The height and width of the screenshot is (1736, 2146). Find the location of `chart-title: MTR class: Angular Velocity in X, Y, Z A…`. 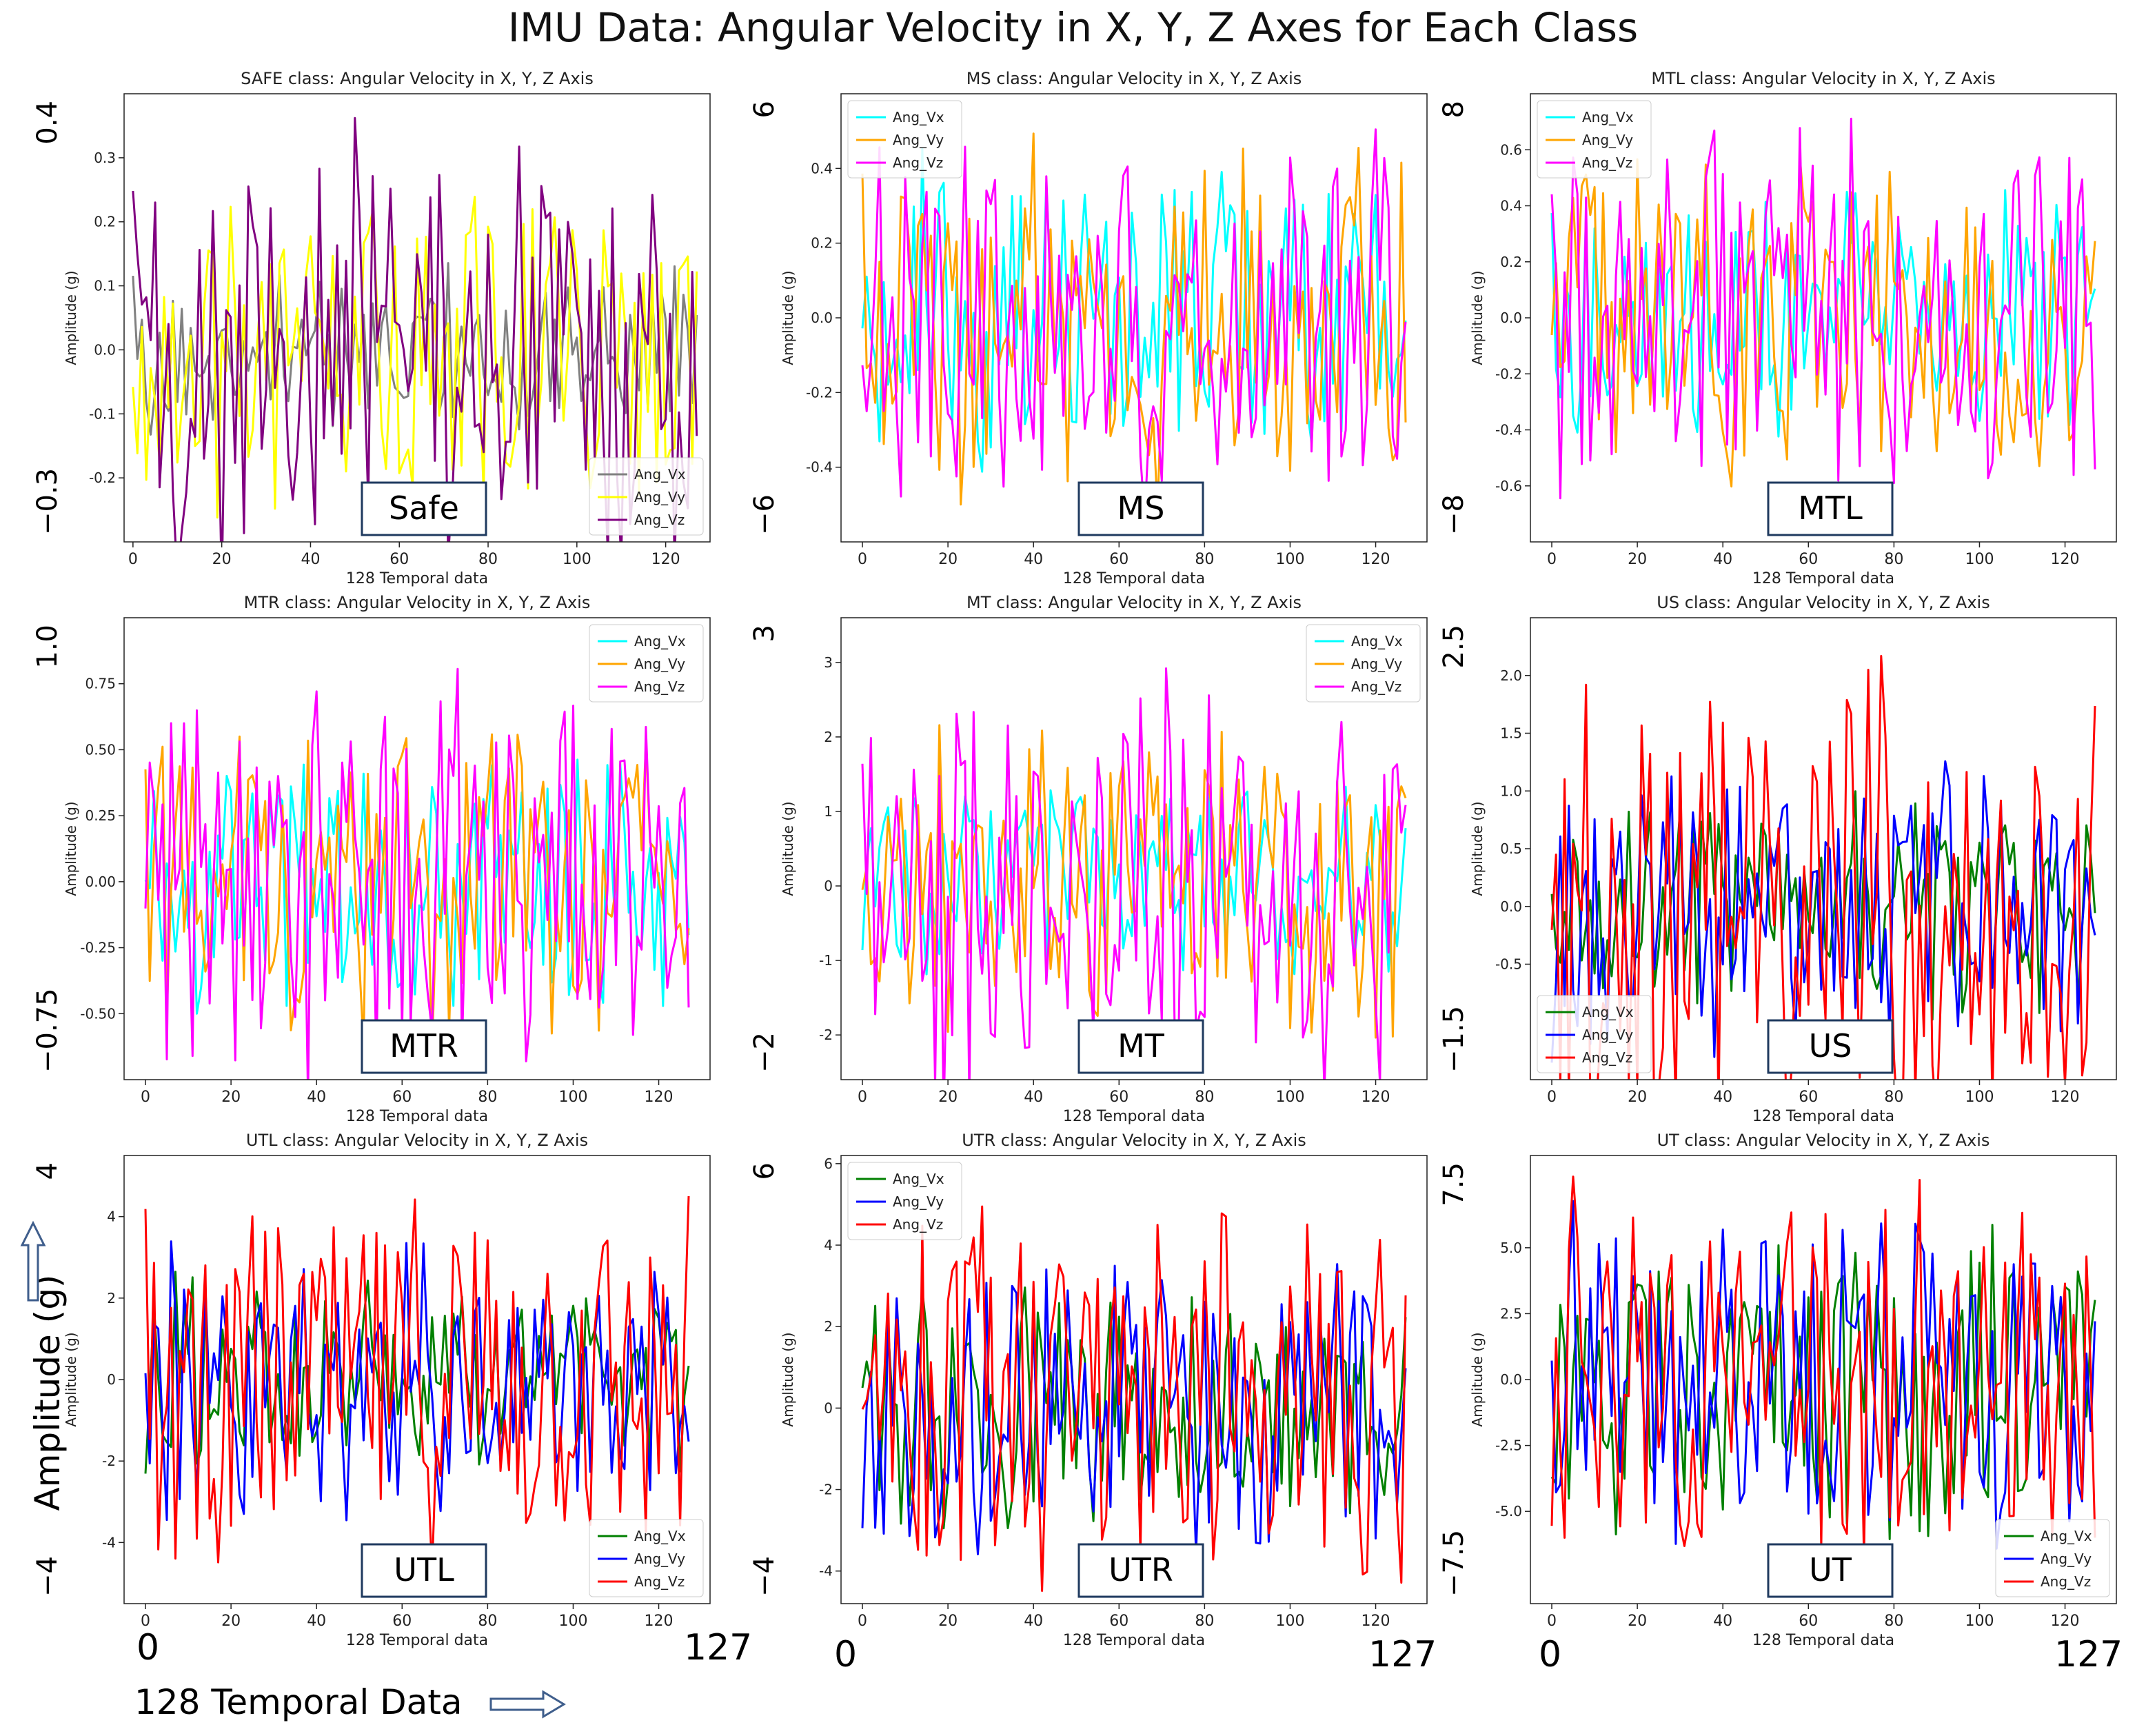

chart-title: MTR class: Angular Velocity in X, Y, Z A… is located at coordinates (417, 602).